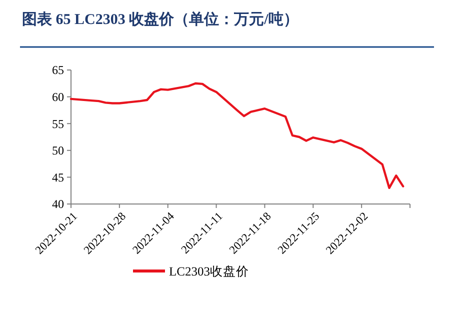 The height and width of the screenshot is (322, 450). Describe the element at coordinates (160, 19) in the screenshot. I see `chart-title: 图表 65 LC2303 收盘价（单位：万元/吨）` at that location.